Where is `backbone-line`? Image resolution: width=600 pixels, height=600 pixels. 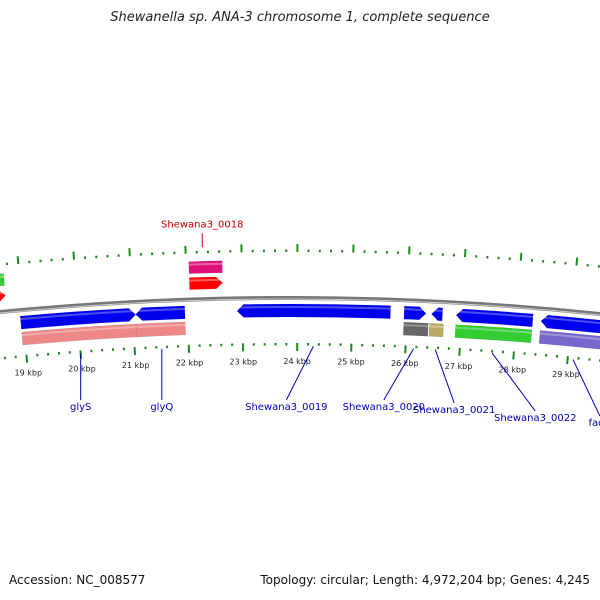
backbone-line is located at coordinates (300, 306).